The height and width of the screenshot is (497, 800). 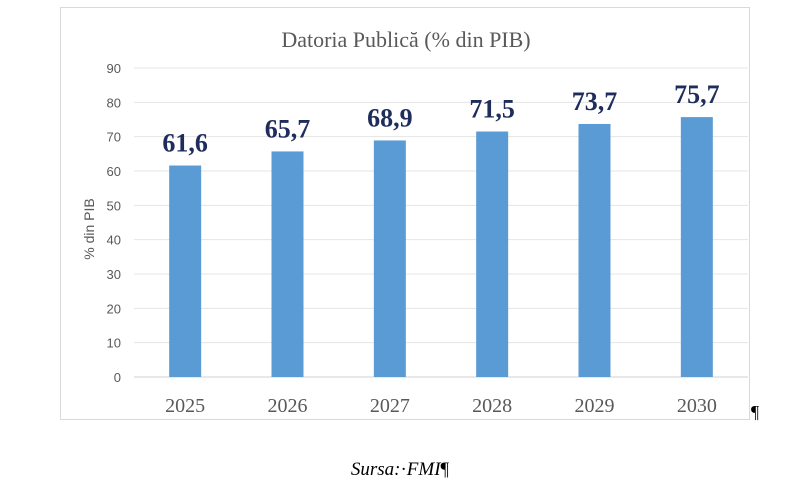 What do you see at coordinates (423, 469) in the screenshot?
I see `source-name: FMI` at bounding box center [423, 469].